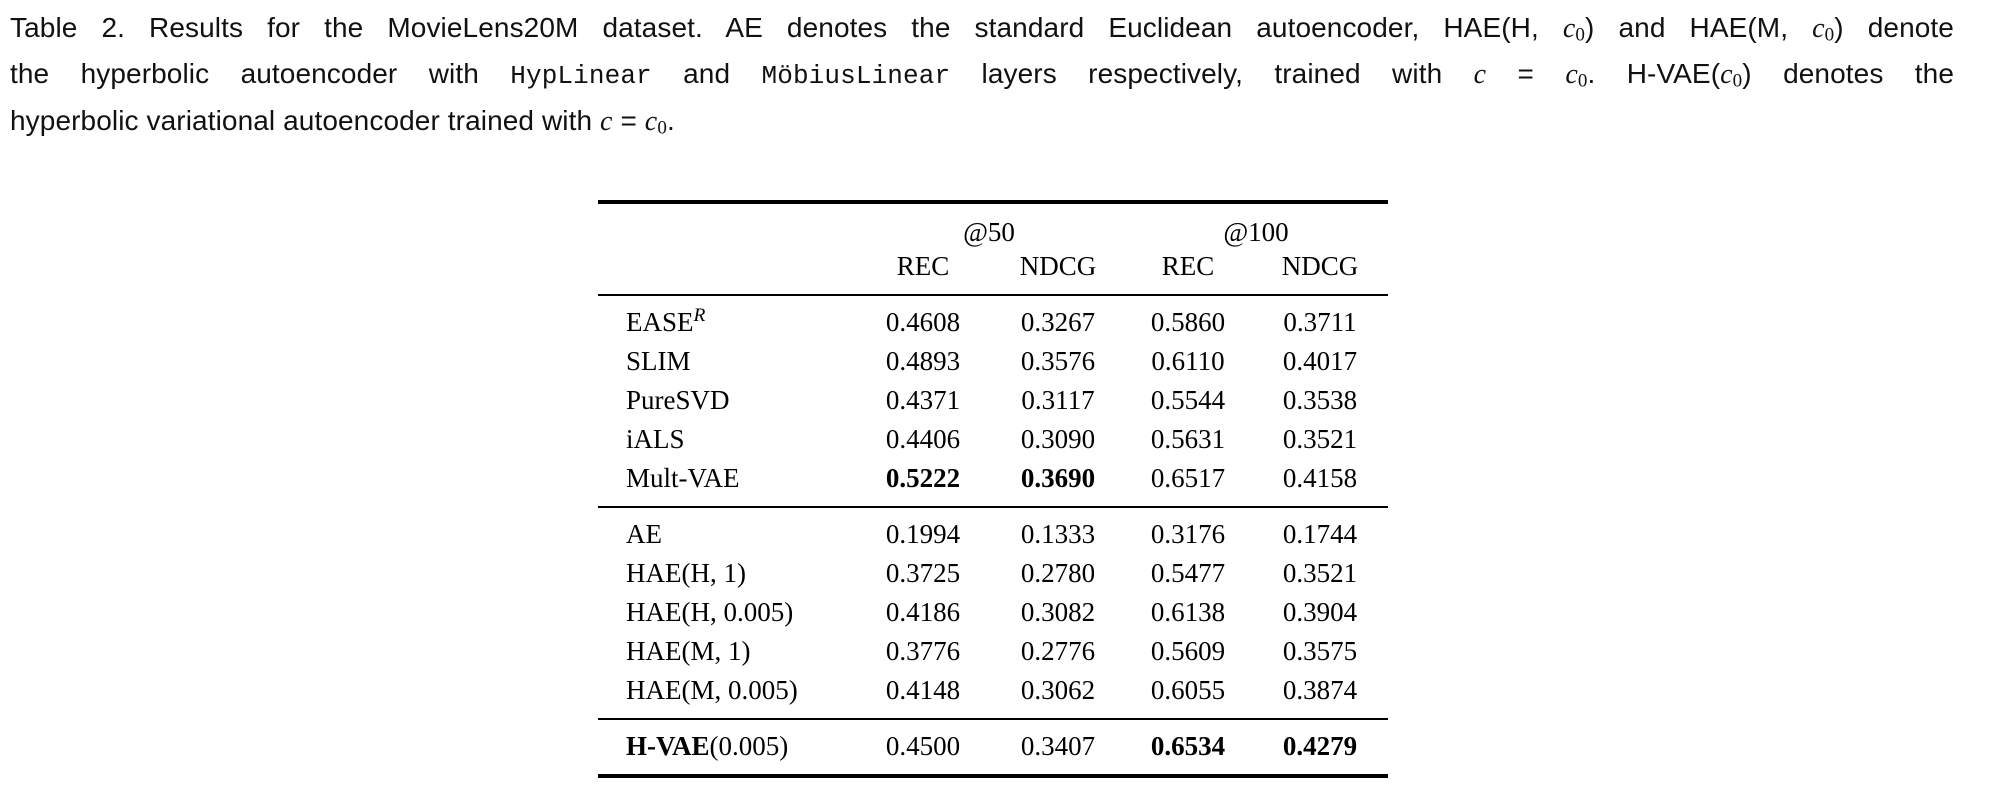  Describe the element at coordinates (1320, 361) in the screenshot. I see `value-cell: 0.4017` at that location.